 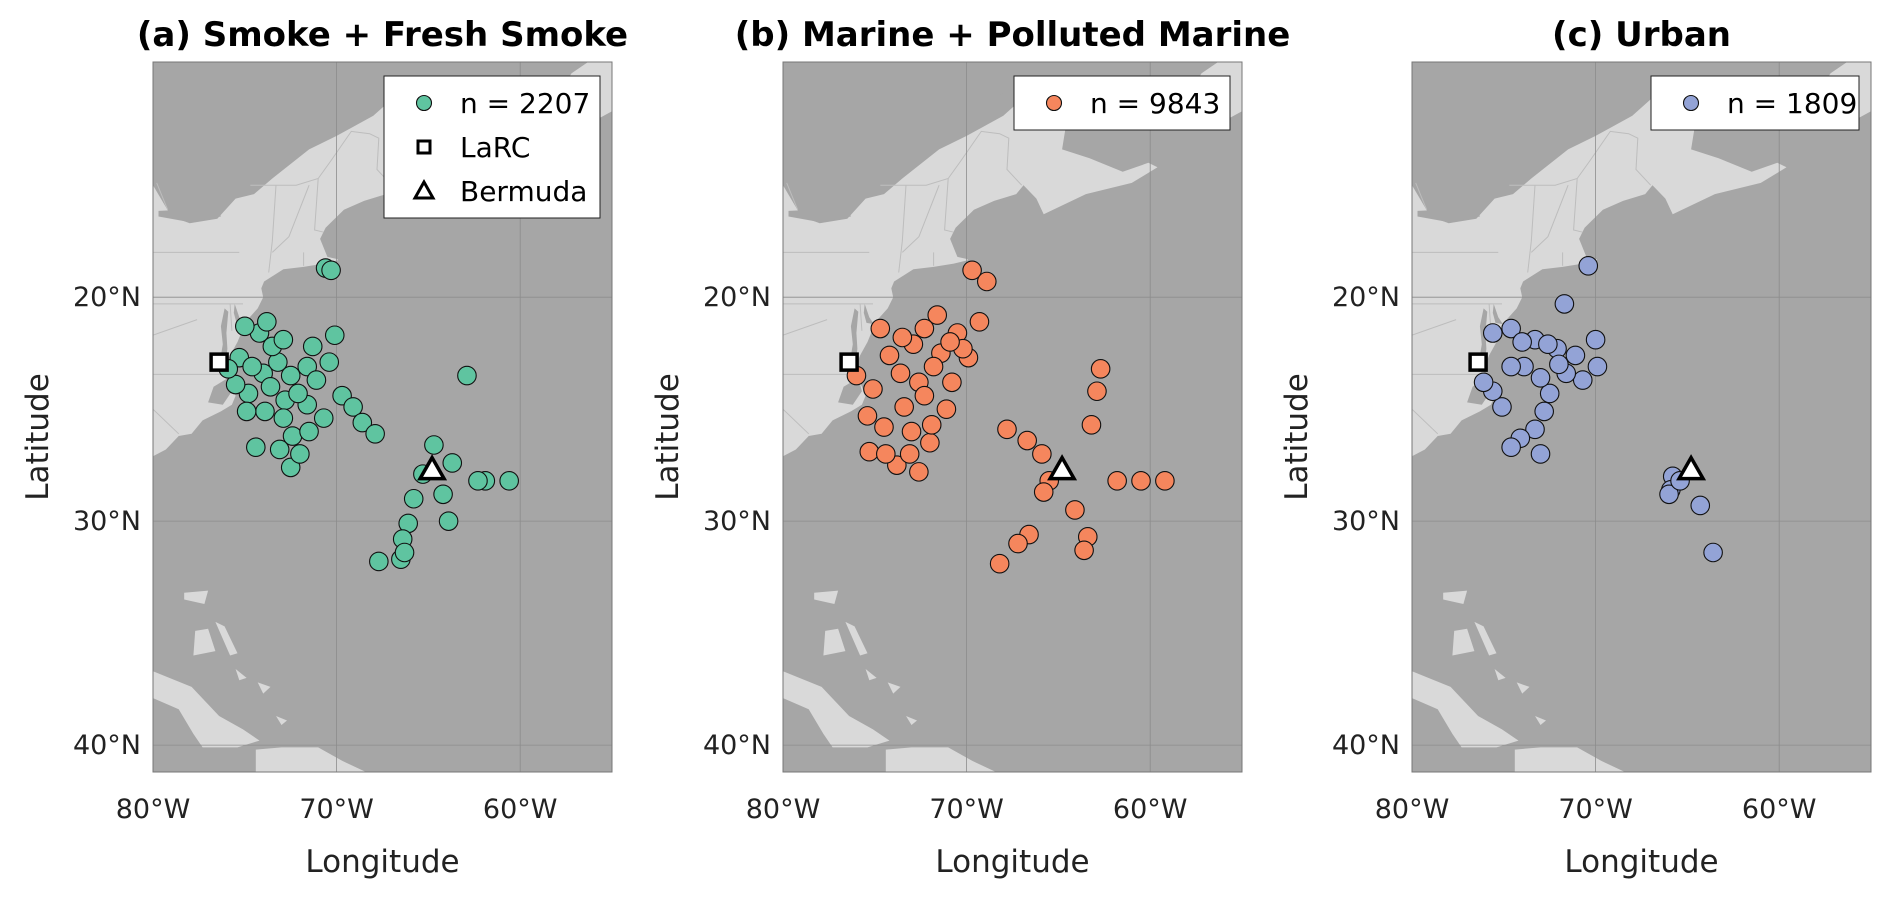 What do you see at coordinates (424, 189) in the screenshot?
I see `legend-marker-triangle` at bounding box center [424, 189].